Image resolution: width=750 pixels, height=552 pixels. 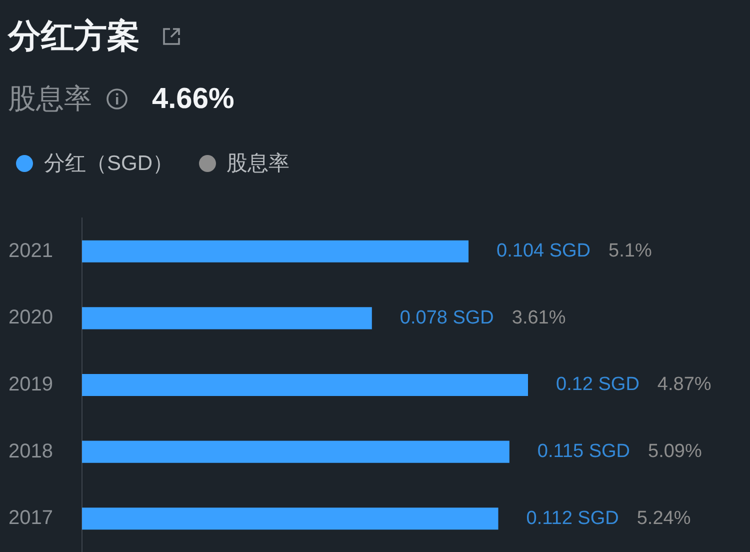 What do you see at coordinates (684, 385) in the screenshot?
I see `text: 4.87%` at bounding box center [684, 385].